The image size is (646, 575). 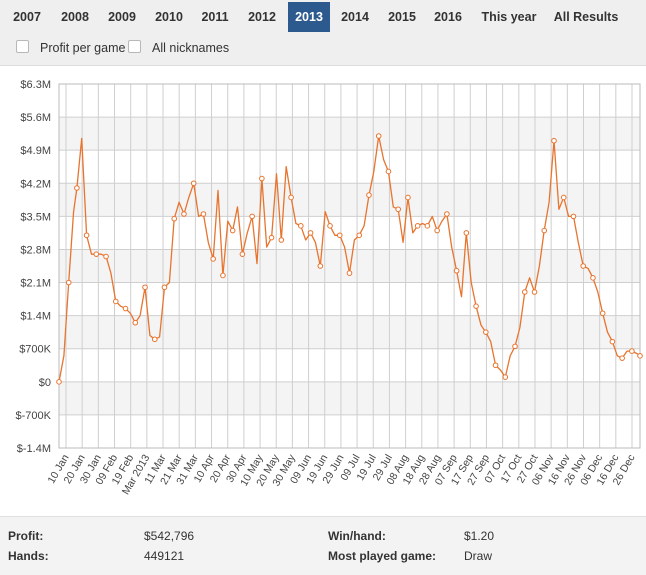 I want to click on tab-2011: 2011, so click(x=215, y=17).